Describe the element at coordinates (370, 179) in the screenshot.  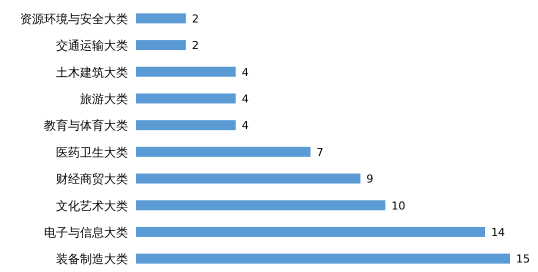
I see `data-label: 9` at that location.